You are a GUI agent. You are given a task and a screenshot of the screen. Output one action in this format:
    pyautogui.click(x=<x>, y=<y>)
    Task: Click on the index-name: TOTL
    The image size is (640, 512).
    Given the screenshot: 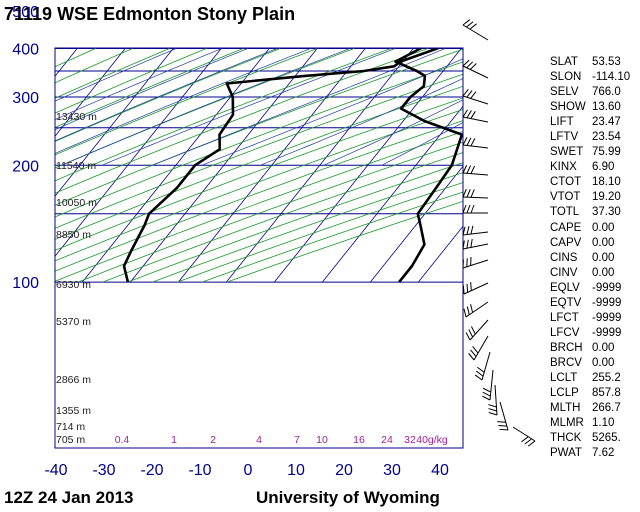 What is the action you would take?
    pyautogui.click(x=565, y=212)
    